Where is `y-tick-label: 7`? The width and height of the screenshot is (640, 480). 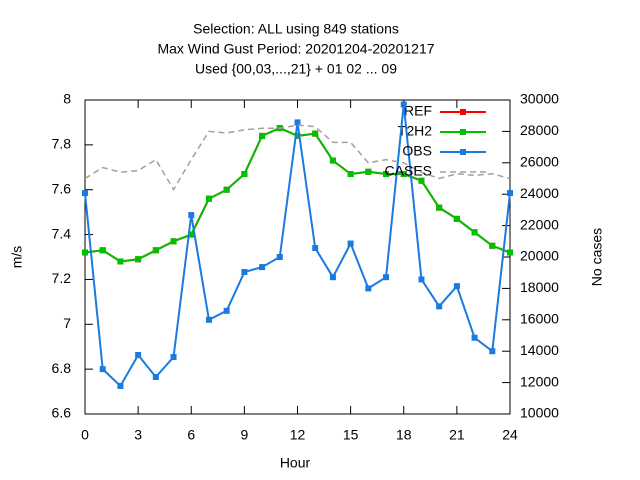 y-tick-label: 7 is located at coordinates (67, 323).